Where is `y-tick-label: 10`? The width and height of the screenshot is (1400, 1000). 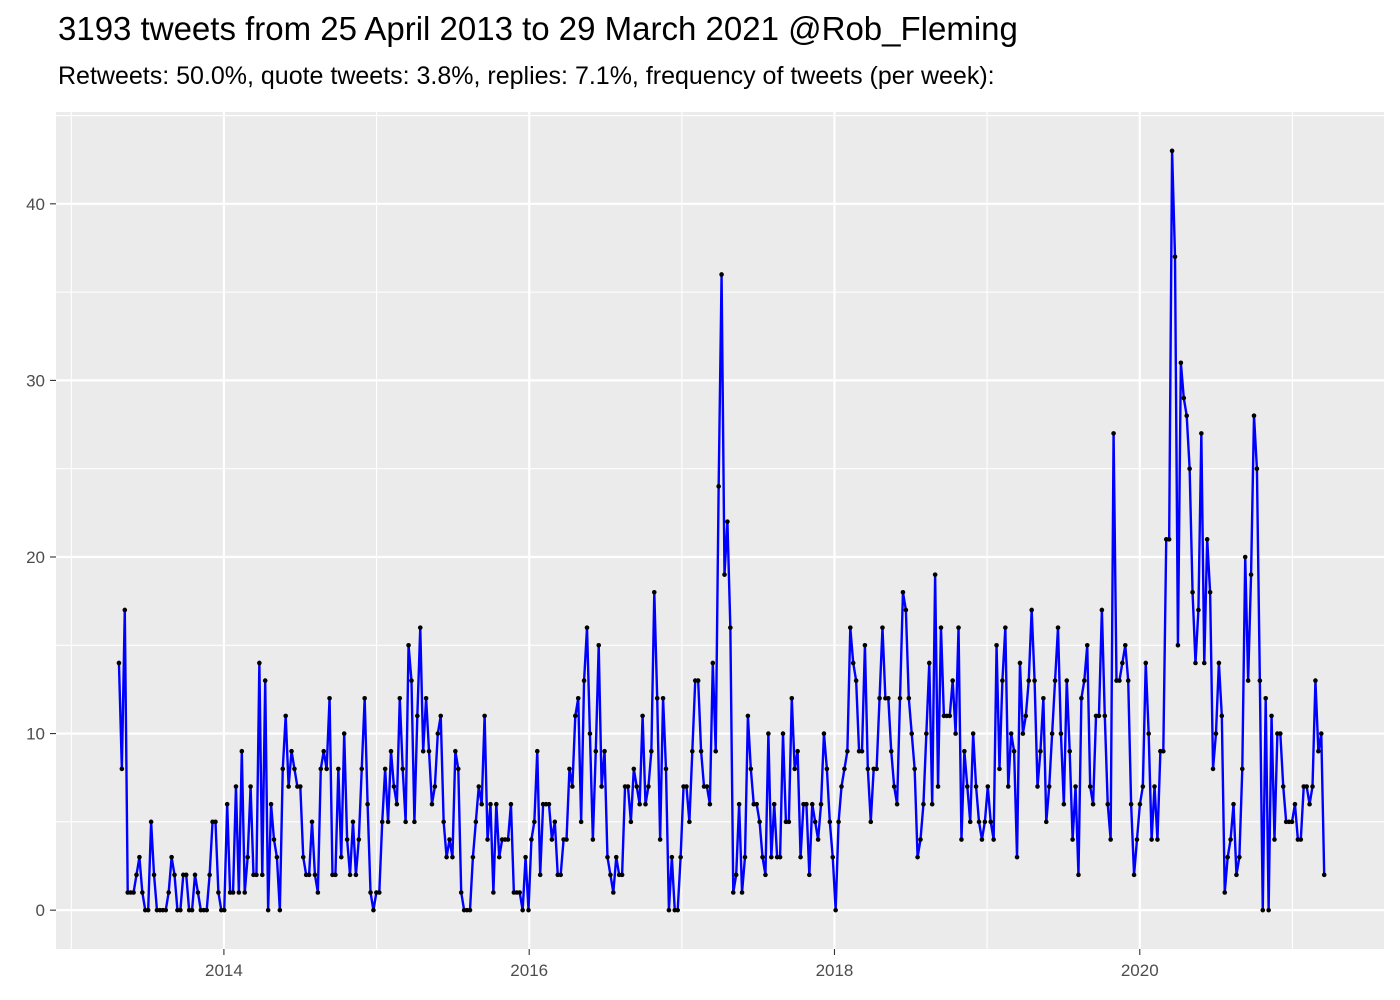 y-tick-label: 10 is located at coordinates (35, 734).